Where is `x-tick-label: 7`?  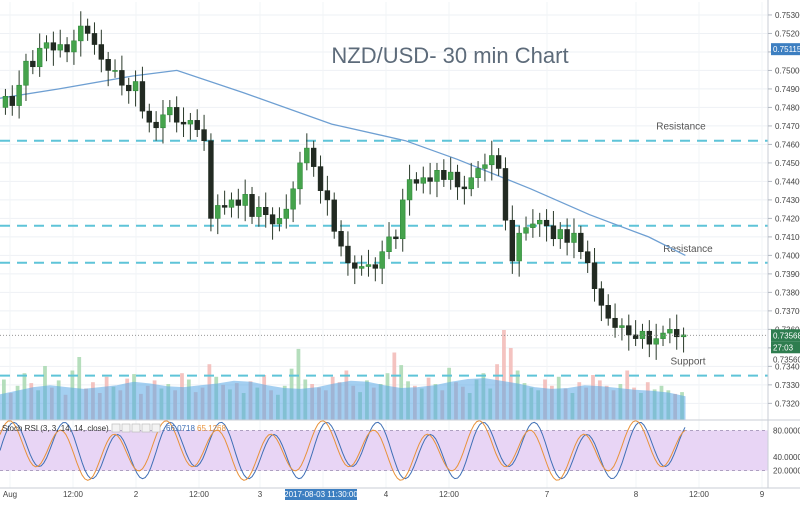
x-tick-label: 7 is located at coordinates (547, 494).